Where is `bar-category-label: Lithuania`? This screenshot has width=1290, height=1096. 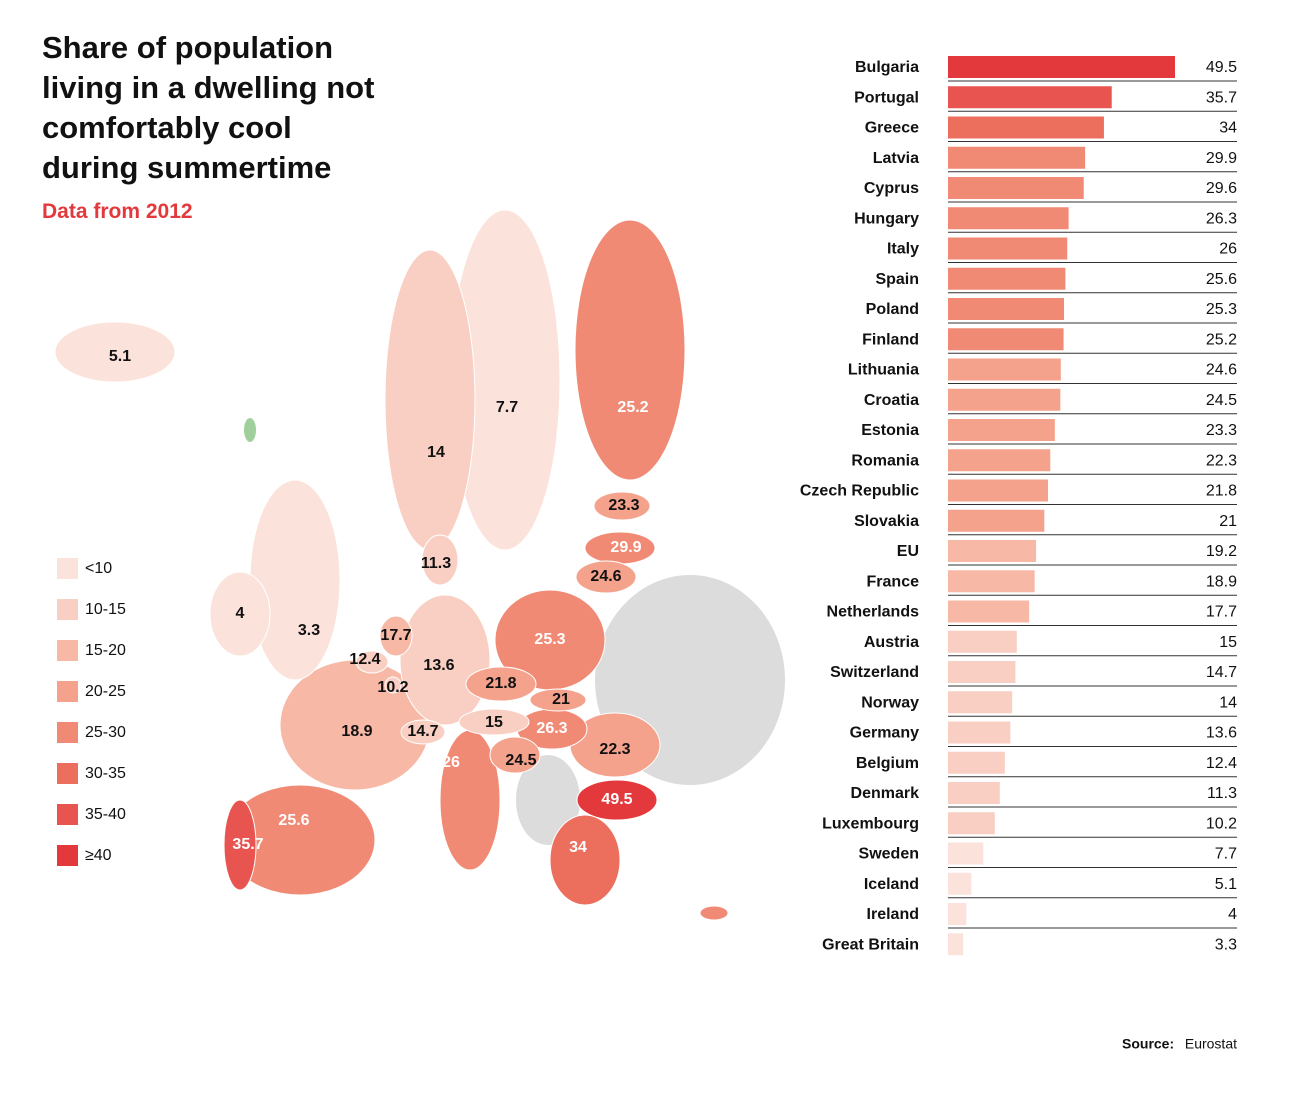
bar-category-label: Lithuania is located at coordinates (883, 370).